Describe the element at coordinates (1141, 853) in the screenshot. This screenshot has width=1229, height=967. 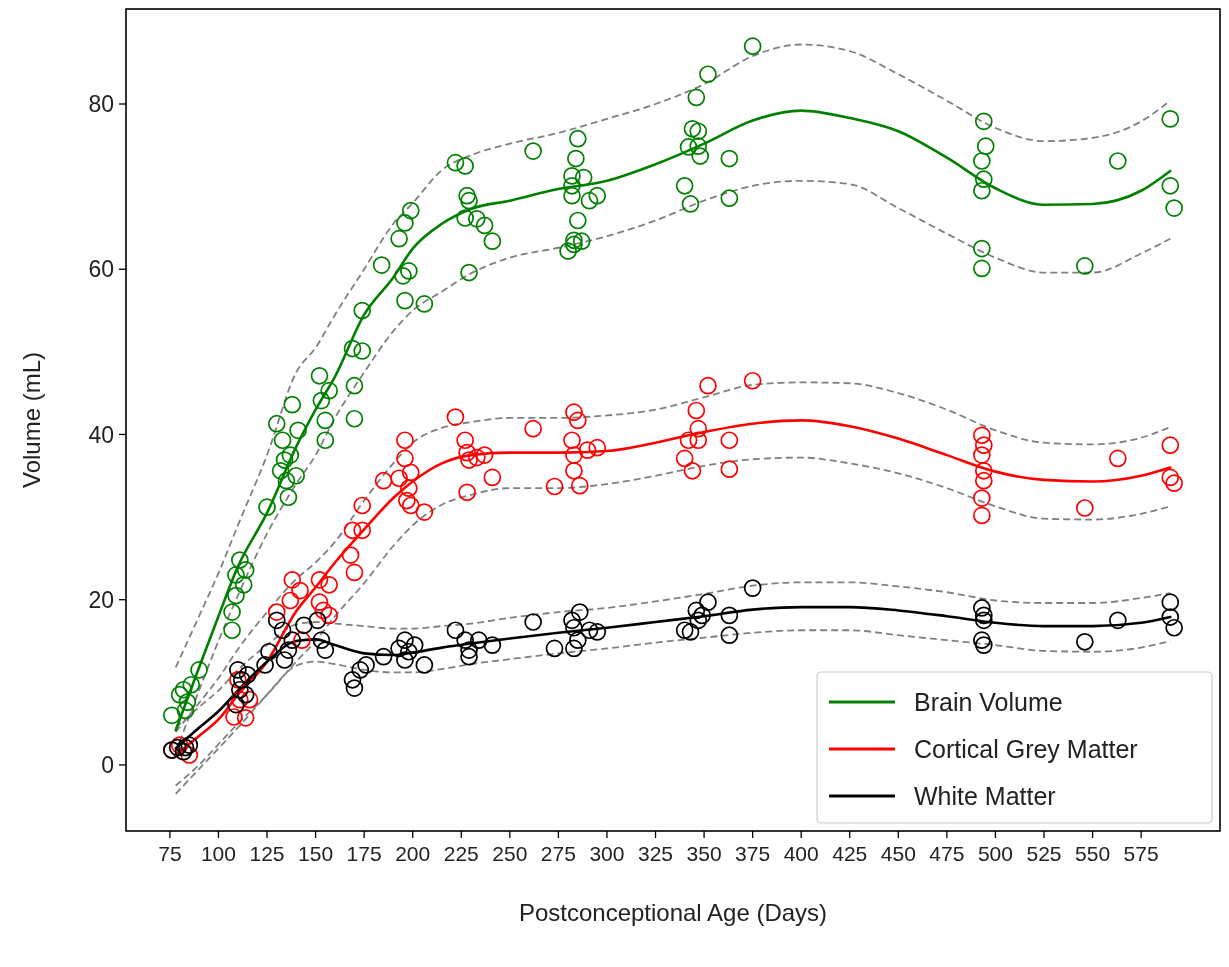
I see `x-tick-label: 575` at that location.